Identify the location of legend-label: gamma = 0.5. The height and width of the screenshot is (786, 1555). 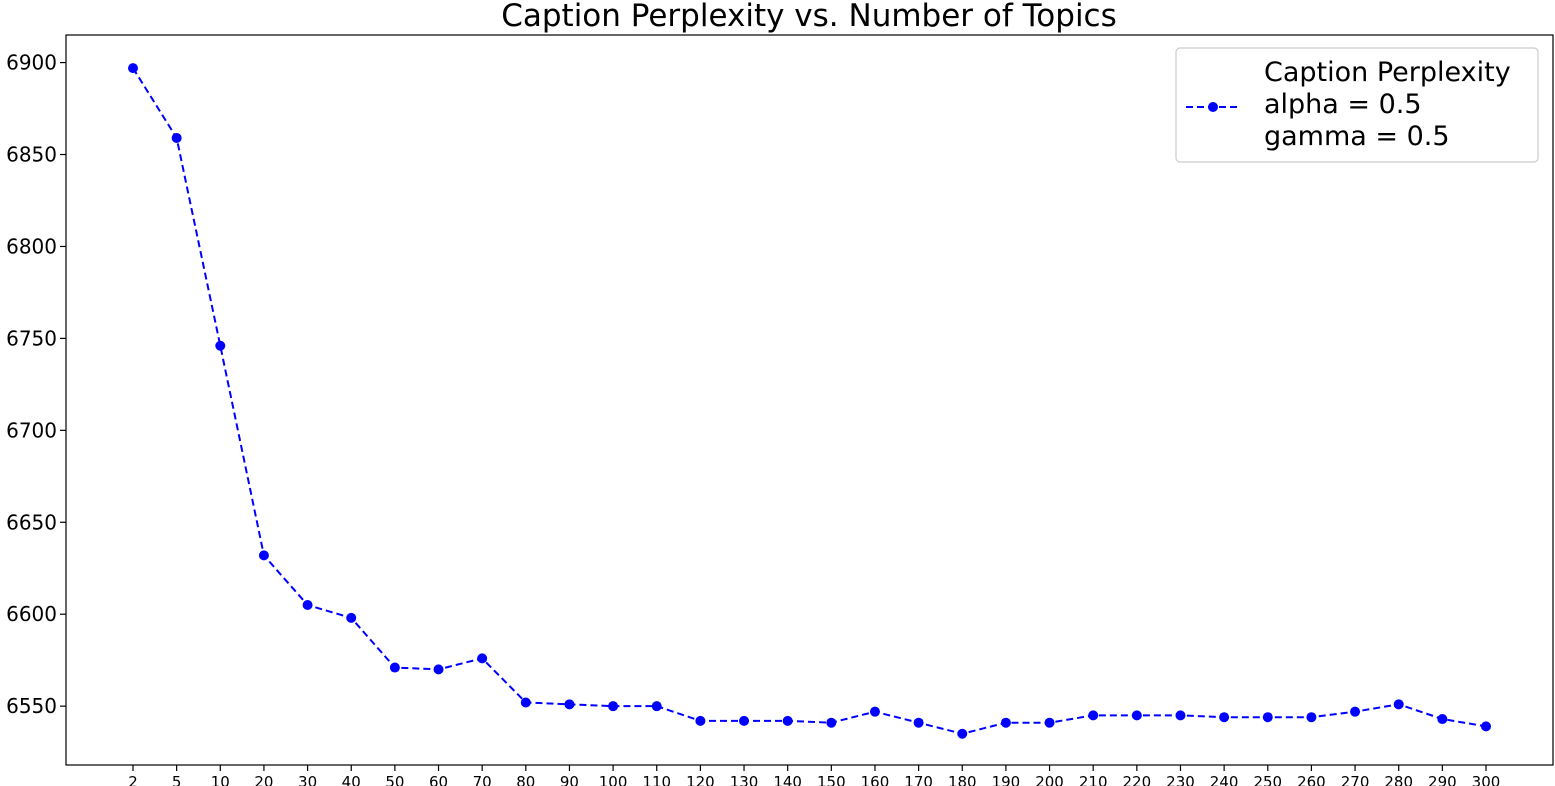
(1357, 136).